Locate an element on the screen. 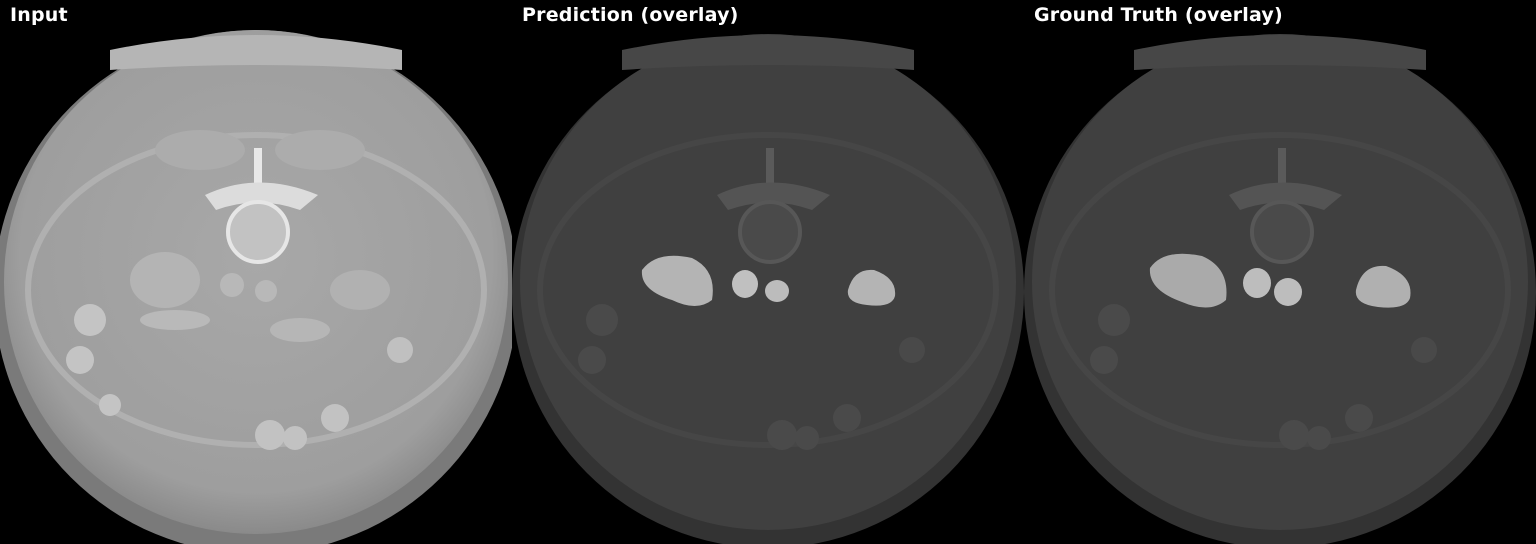 The image size is (1536, 544). ground-truth-mask-vena-cava is located at coordinates (1288, 292).